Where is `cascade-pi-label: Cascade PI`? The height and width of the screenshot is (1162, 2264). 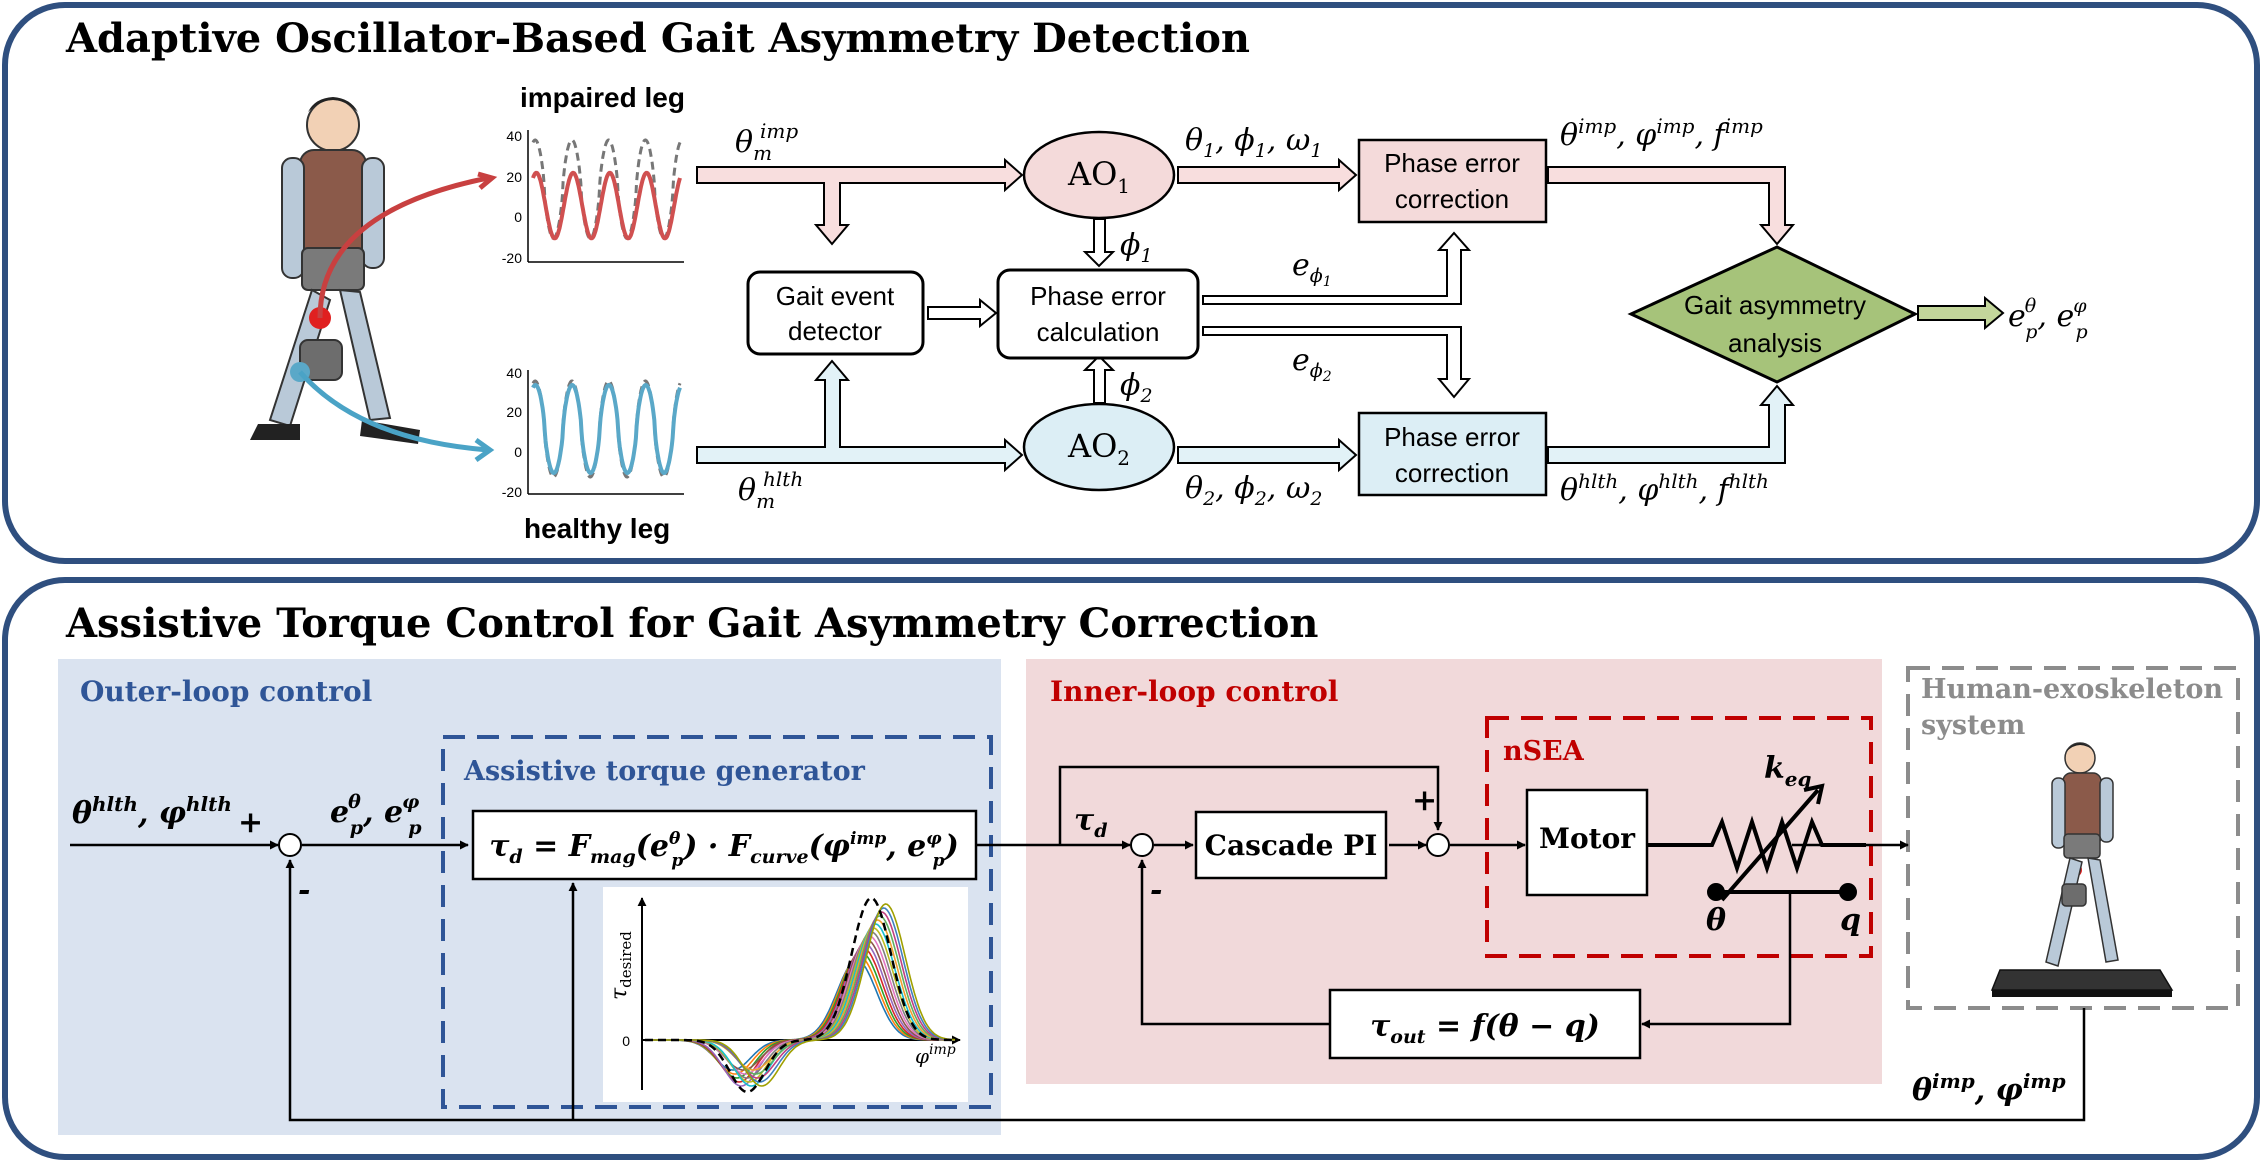
cascade-pi-label: Cascade PI is located at coordinates (1291, 845).